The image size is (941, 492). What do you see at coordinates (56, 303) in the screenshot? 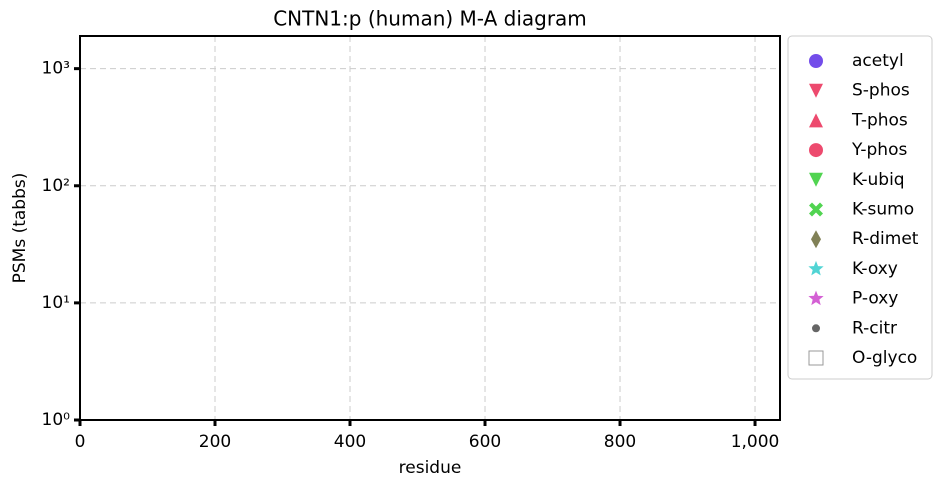
I see `y-tick-label: 10¹` at bounding box center [56, 303].